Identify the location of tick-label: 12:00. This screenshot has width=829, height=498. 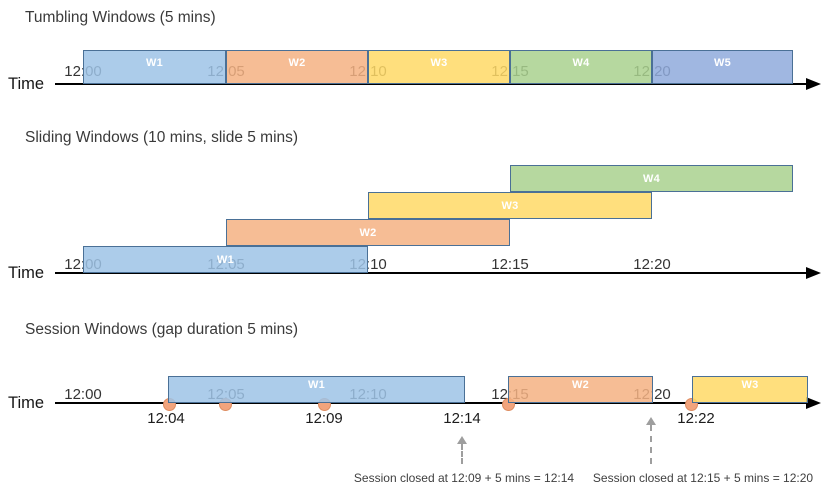
(83, 394).